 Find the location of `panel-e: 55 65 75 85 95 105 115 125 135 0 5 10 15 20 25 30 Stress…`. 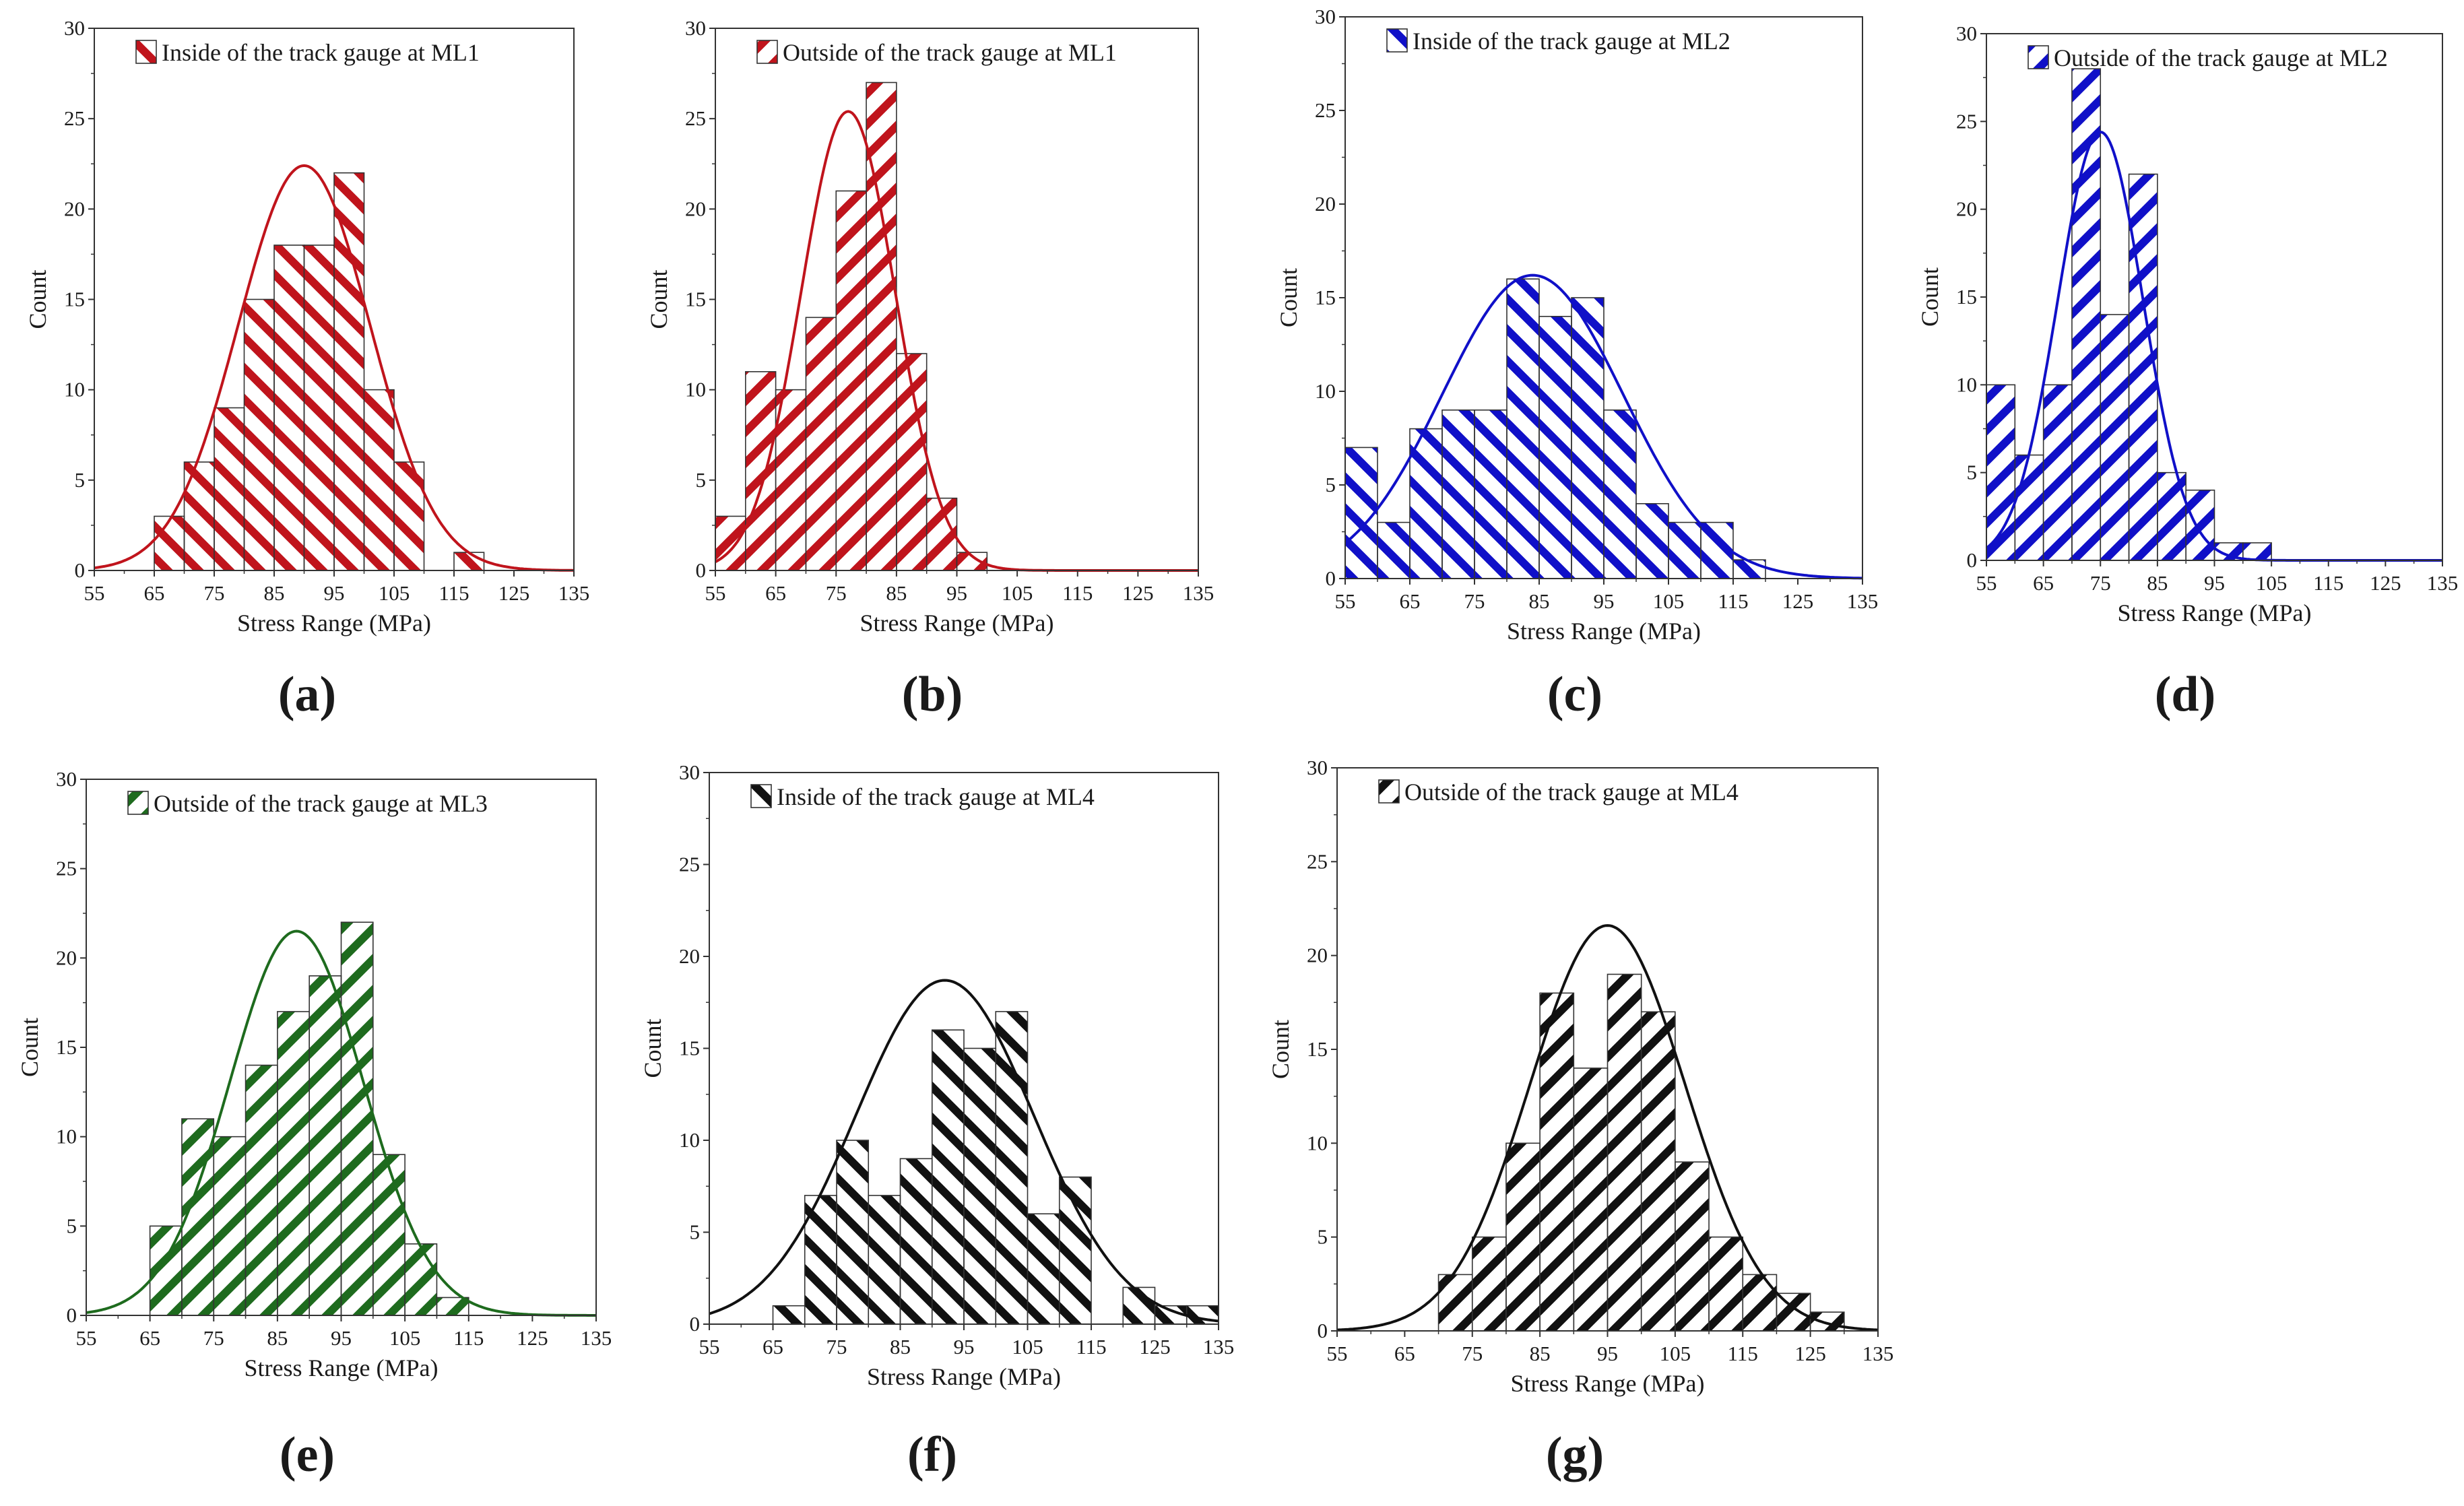

panel-e: 55 65 75 85 95 105 115 125 135 0 5 10 15 20 25 30 Stress… is located at coordinates (314, 1074).